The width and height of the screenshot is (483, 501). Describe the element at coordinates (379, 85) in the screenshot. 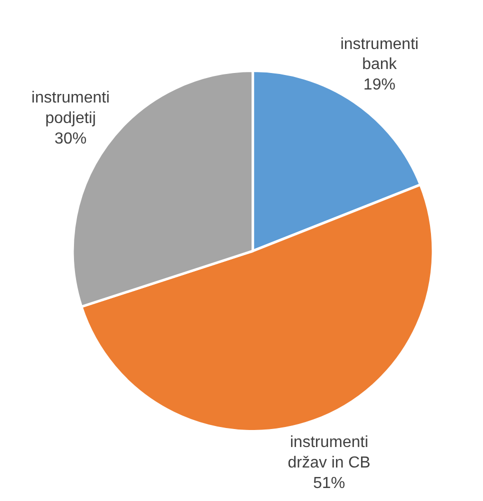

I see `data-label: 19%` at that location.